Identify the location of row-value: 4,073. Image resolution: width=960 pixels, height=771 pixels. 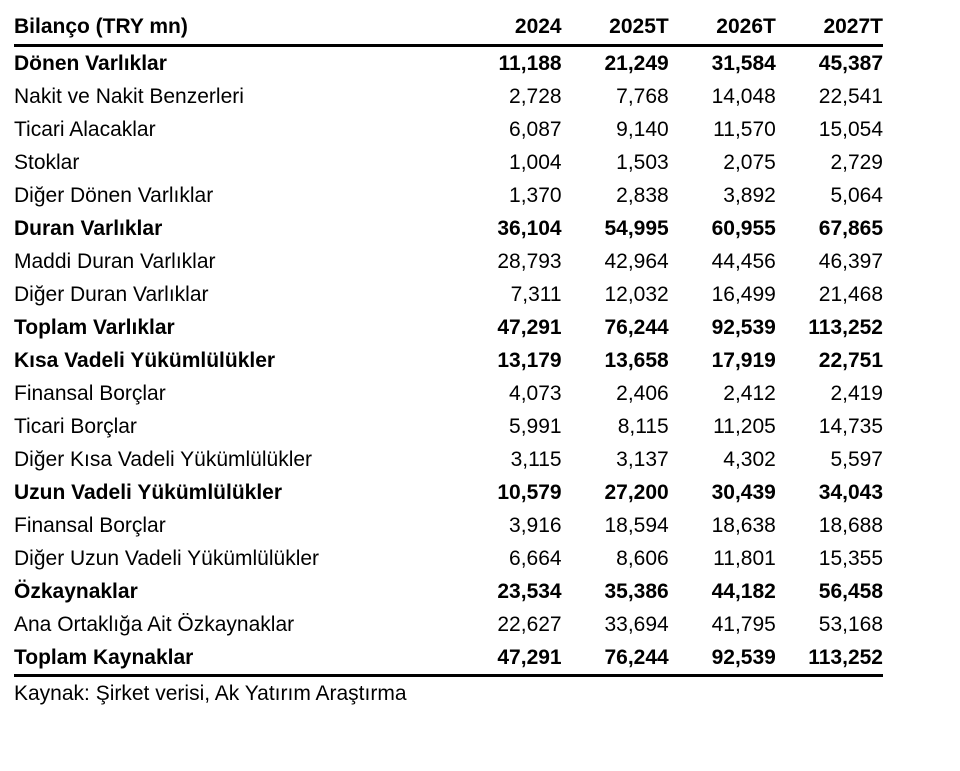
(535, 393).